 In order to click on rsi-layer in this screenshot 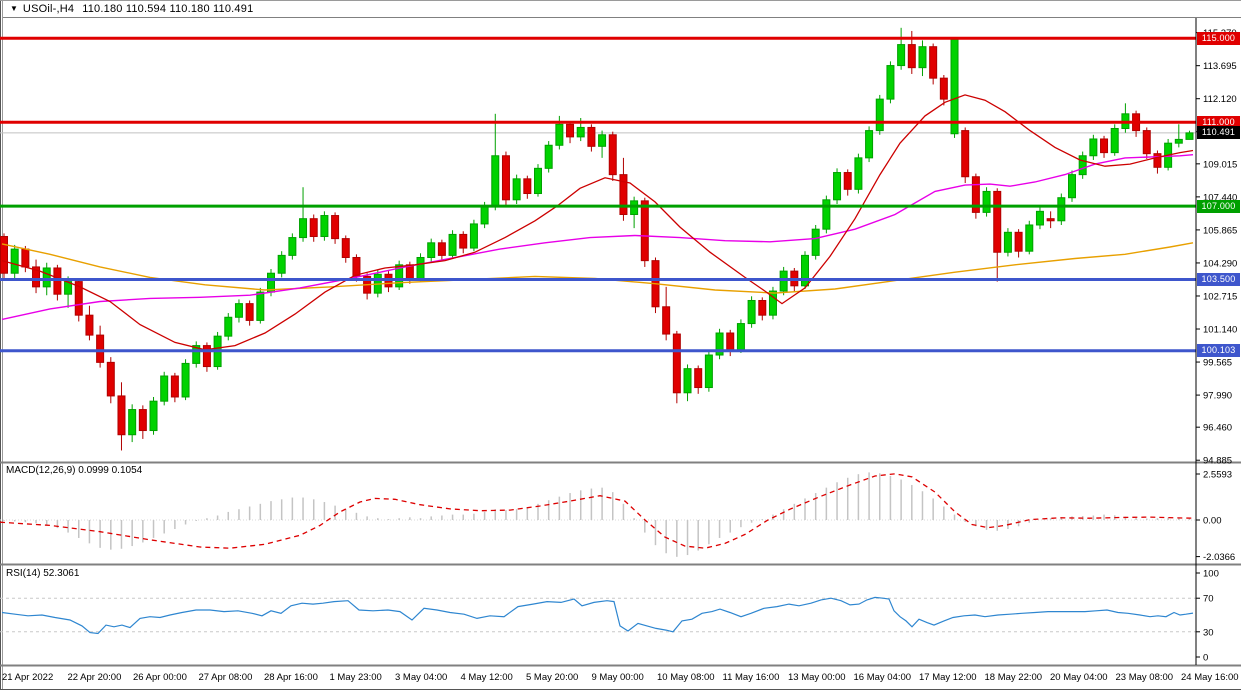, I will do `click(598, 615)`.